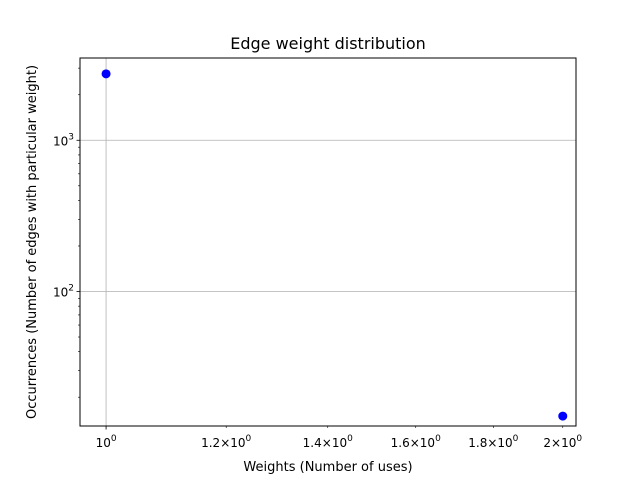 The image size is (640, 480). What do you see at coordinates (328, 43) in the screenshot?
I see `chart-title: Edge weight distribution` at bounding box center [328, 43].